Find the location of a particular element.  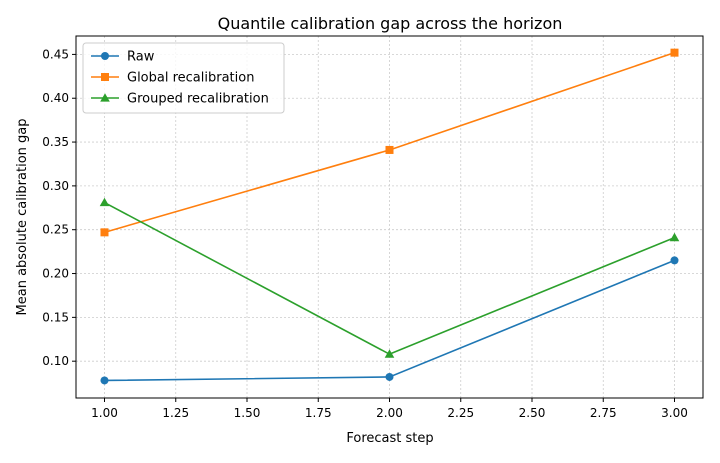

x-tick-label: 1.00 is located at coordinates (104, 413).